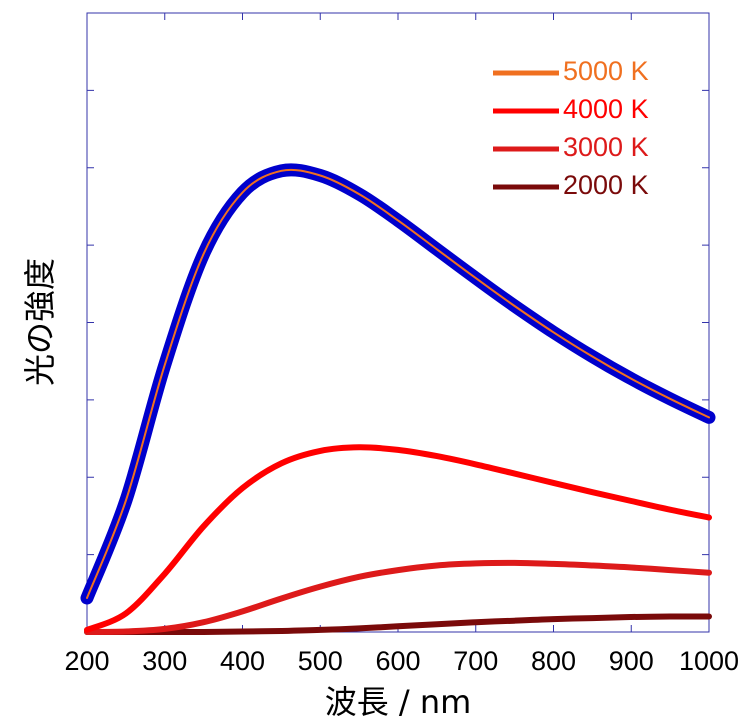 The image size is (745, 727). What do you see at coordinates (553, 661) in the screenshot?
I see `x-tick-label: 800` at bounding box center [553, 661].